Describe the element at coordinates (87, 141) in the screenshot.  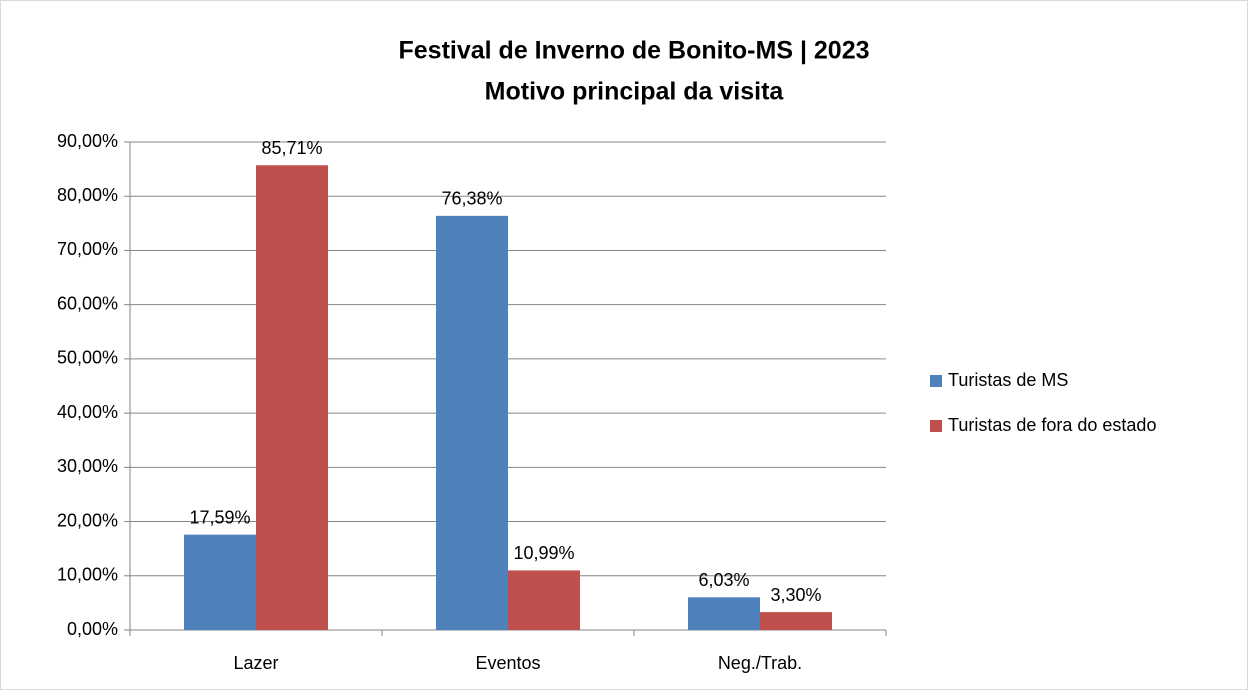
I see `y-tick-label: 90,00%` at that location.